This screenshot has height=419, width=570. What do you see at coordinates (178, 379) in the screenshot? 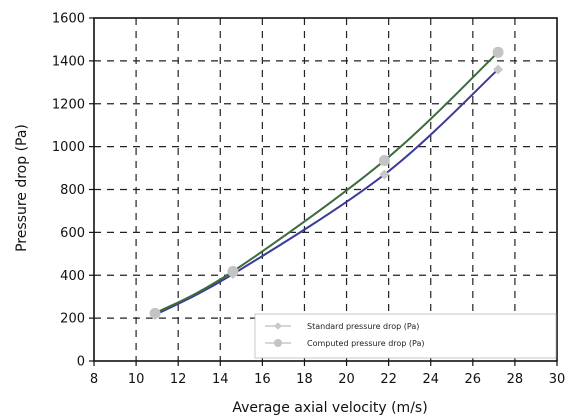
I see `x-tick-label: 12` at bounding box center [178, 379].